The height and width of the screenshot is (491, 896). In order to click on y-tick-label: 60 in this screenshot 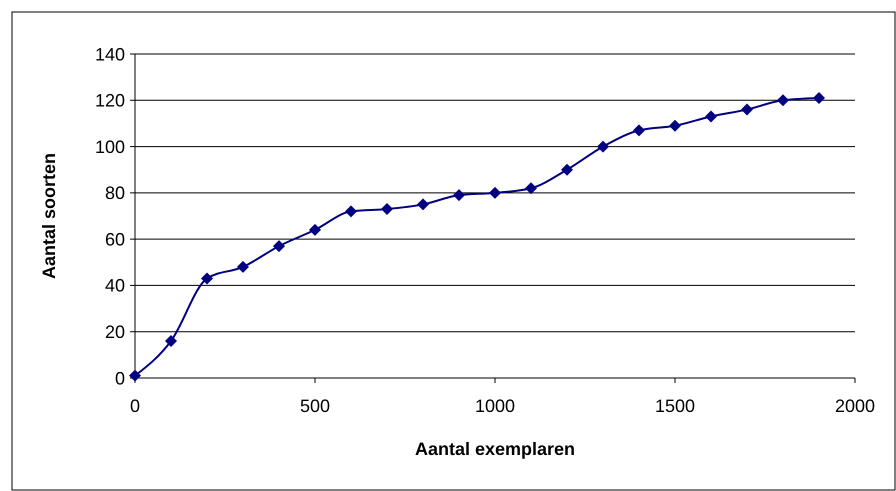, I will do `click(114, 239)`.